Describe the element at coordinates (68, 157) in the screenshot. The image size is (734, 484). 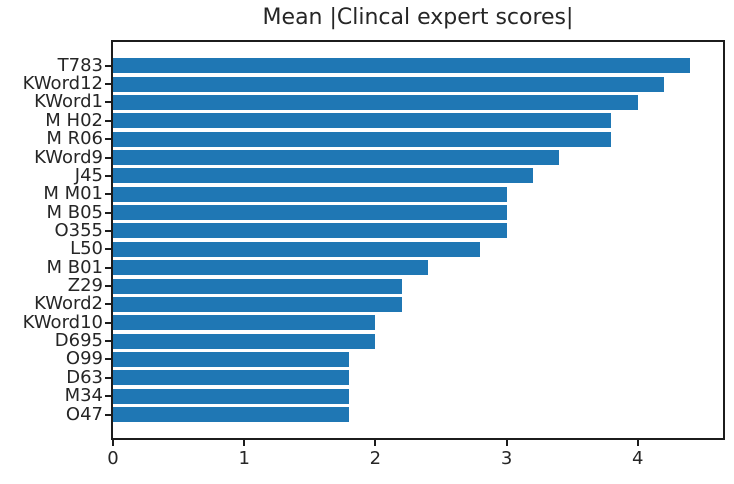
I see `y-axis-label-kword9: KWord9` at that location.